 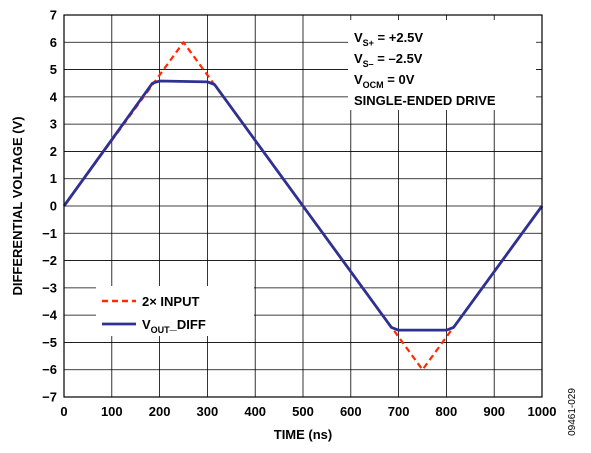 What do you see at coordinates (388, 39) in the screenshot?
I see `condition-line-0: VS+ = +2.5V` at bounding box center [388, 39].